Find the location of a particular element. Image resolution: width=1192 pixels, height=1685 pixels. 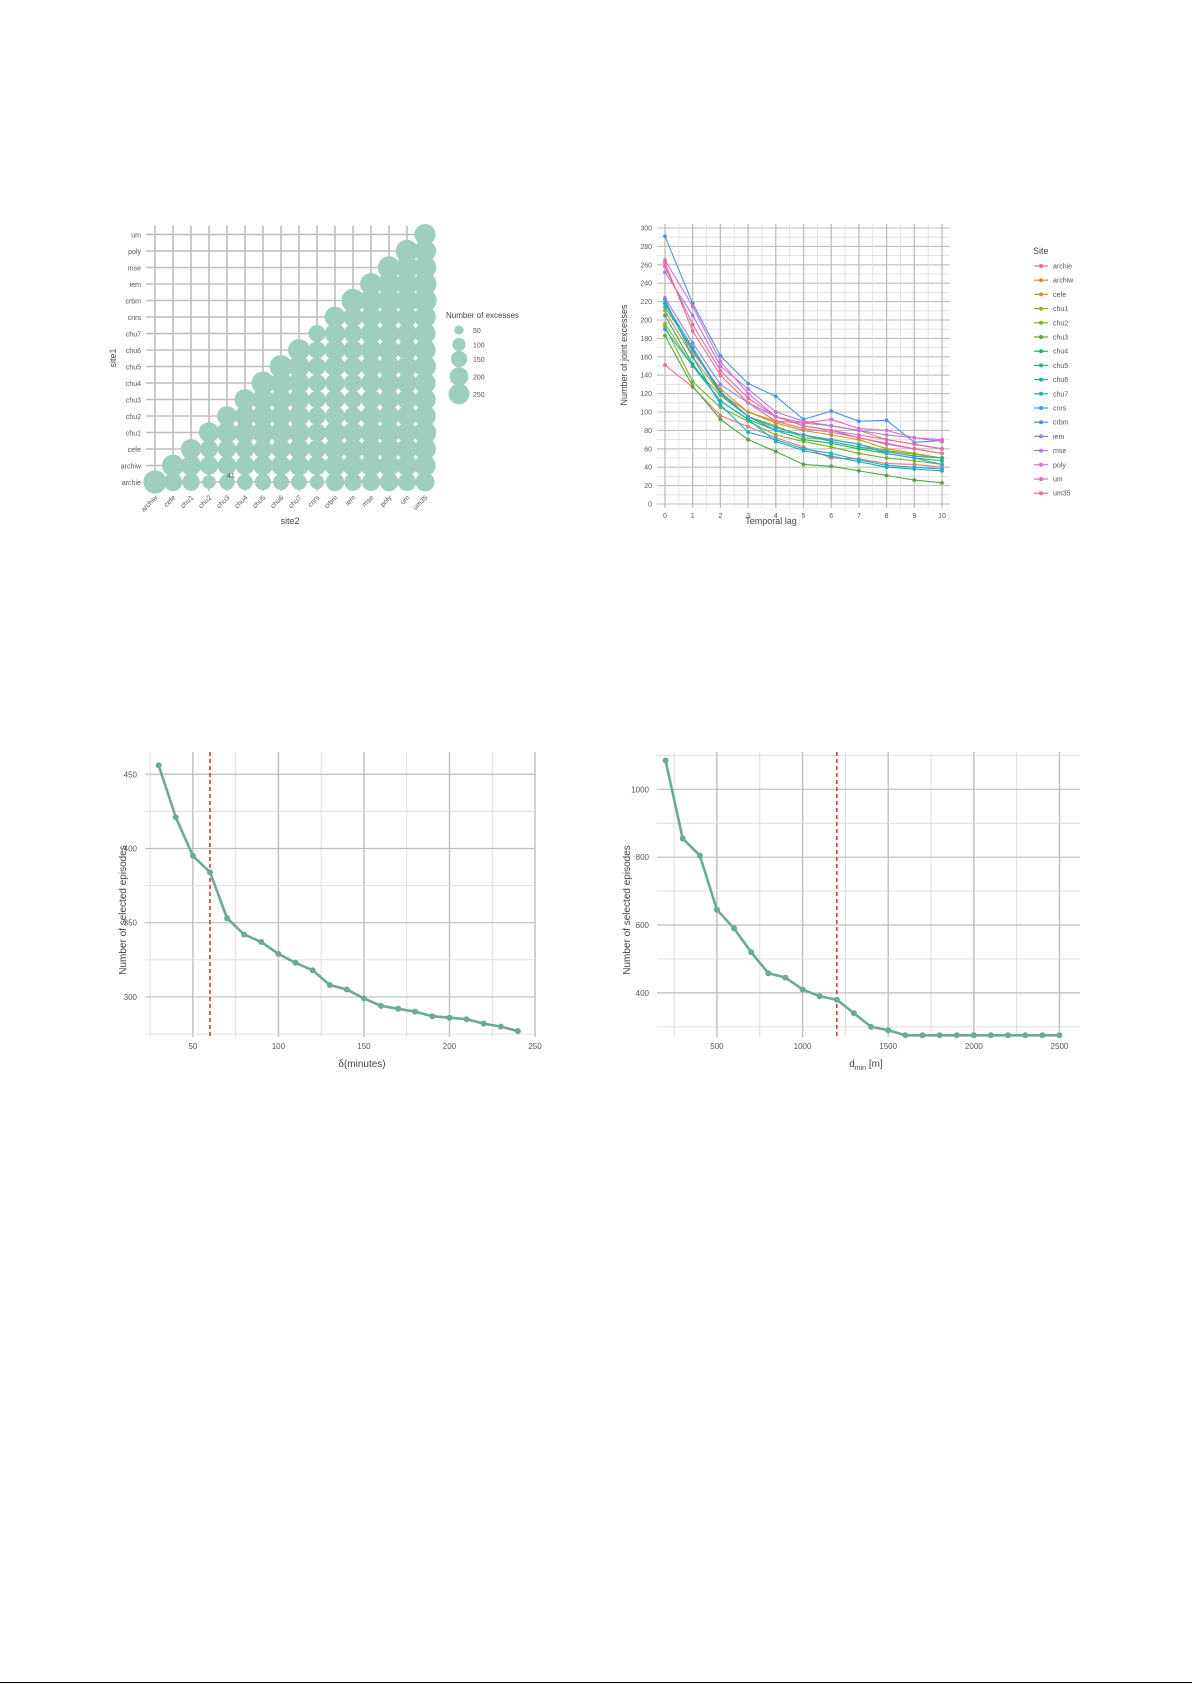

legend-label: crbm is located at coordinates (1061, 423).